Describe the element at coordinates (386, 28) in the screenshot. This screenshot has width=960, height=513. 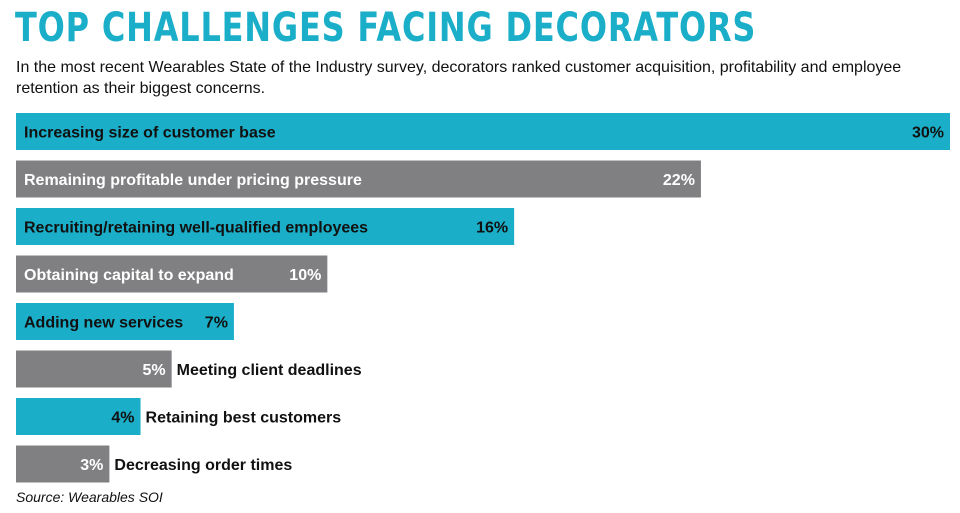
I see `chart-title: TOP CHALLENGES FACING DECORATORS` at that location.